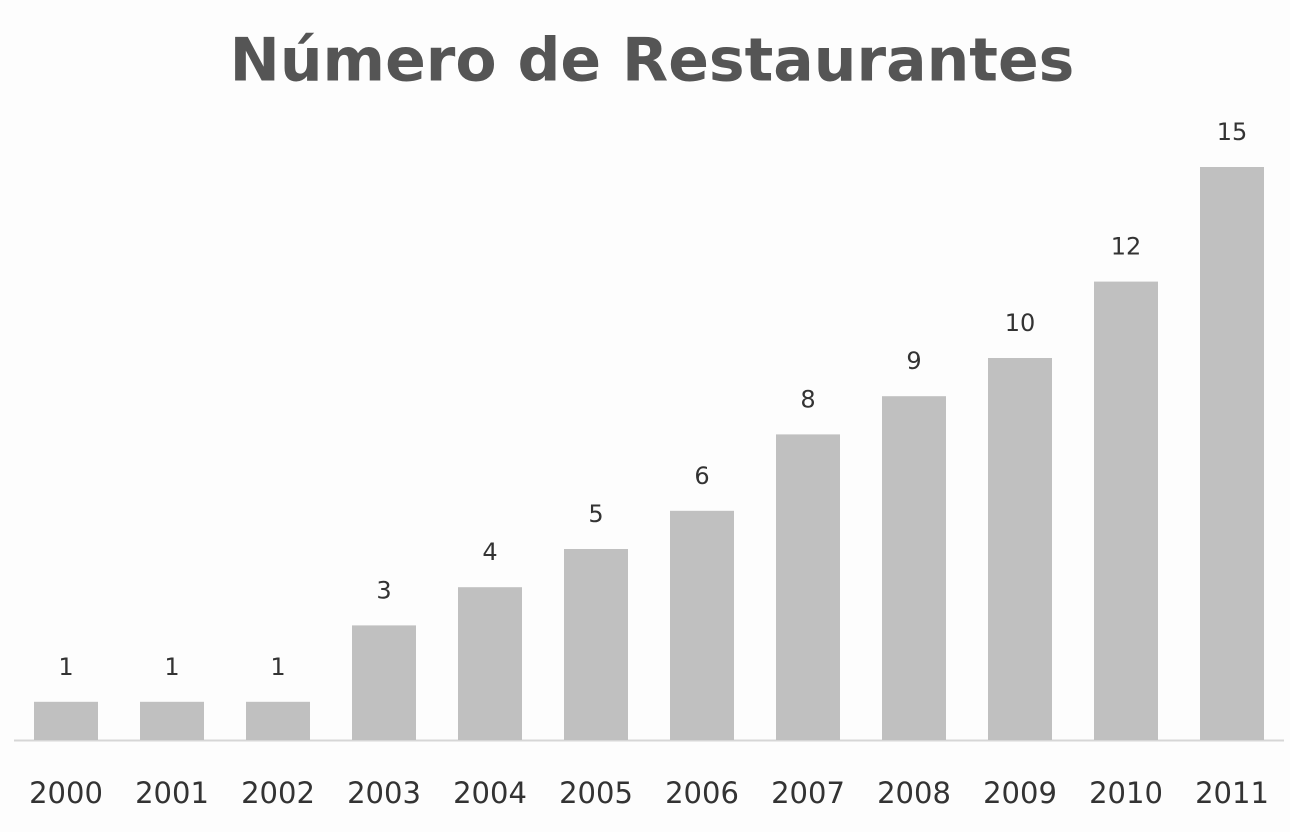  I want to click on x-tick-label: 2003, so click(384, 793).